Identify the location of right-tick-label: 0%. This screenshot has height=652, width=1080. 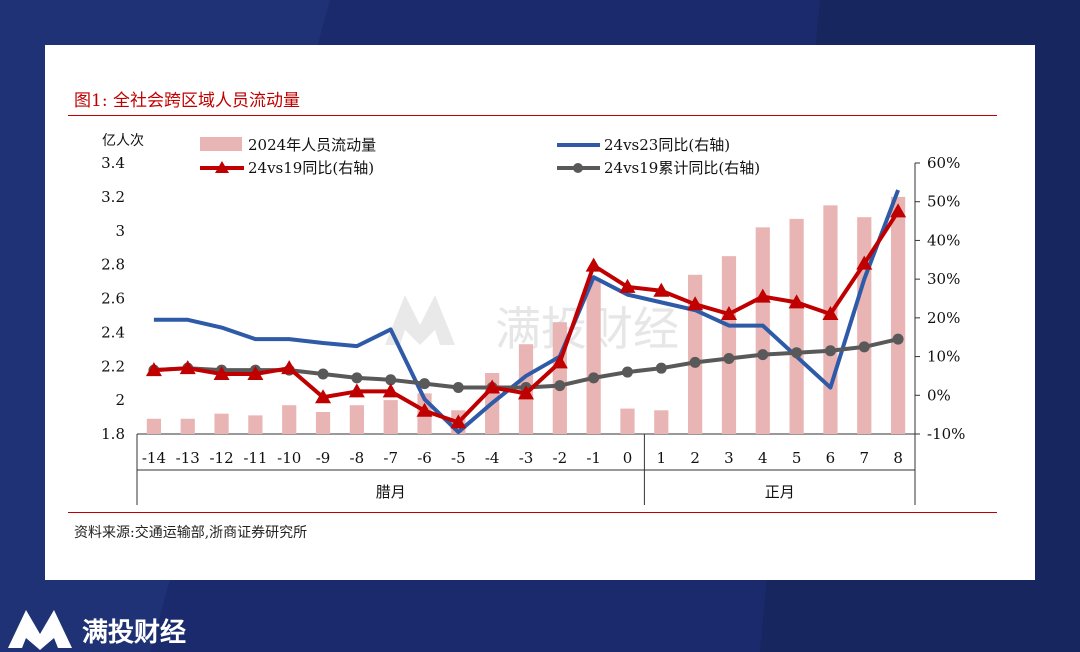
(939, 395).